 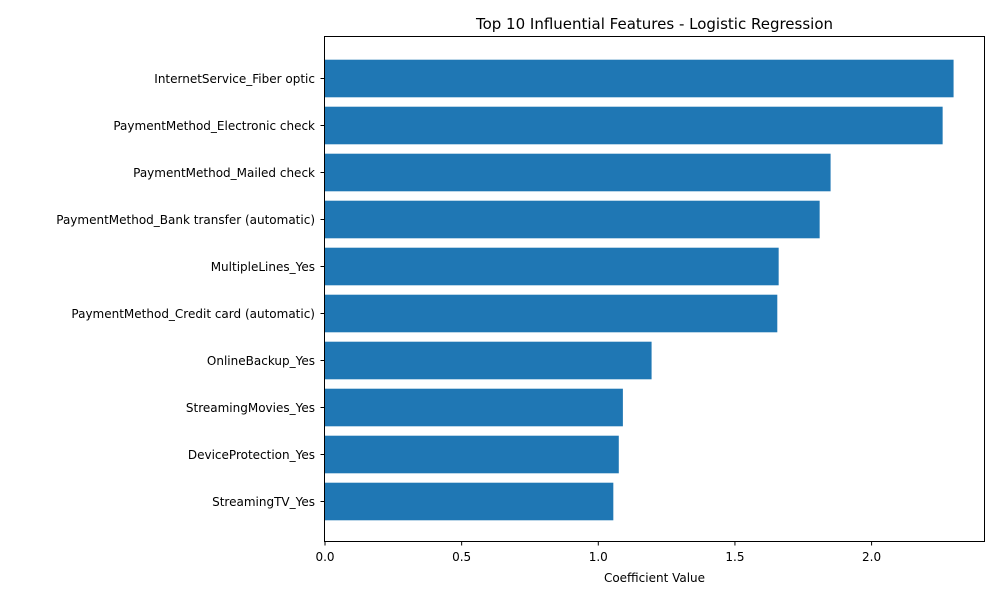 I want to click on x-tick-label: 0.0, so click(x=324, y=557).